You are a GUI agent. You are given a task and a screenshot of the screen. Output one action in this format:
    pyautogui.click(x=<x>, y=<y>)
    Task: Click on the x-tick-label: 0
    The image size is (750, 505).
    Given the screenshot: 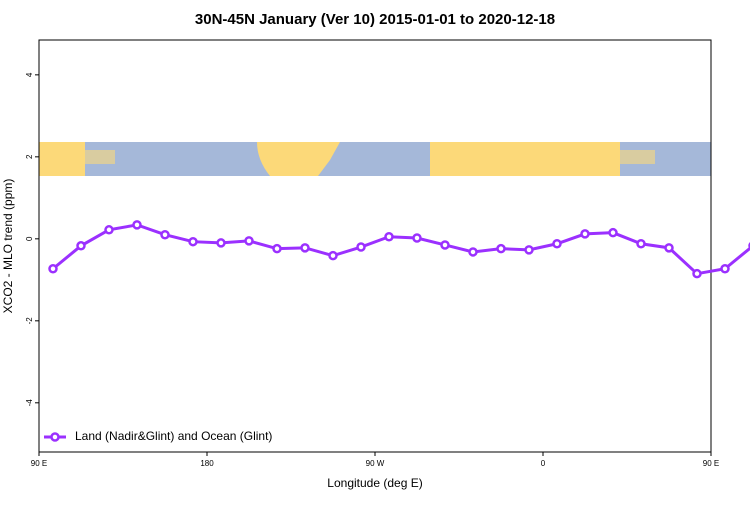 What is the action you would take?
    pyautogui.click(x=543, y=463)
    